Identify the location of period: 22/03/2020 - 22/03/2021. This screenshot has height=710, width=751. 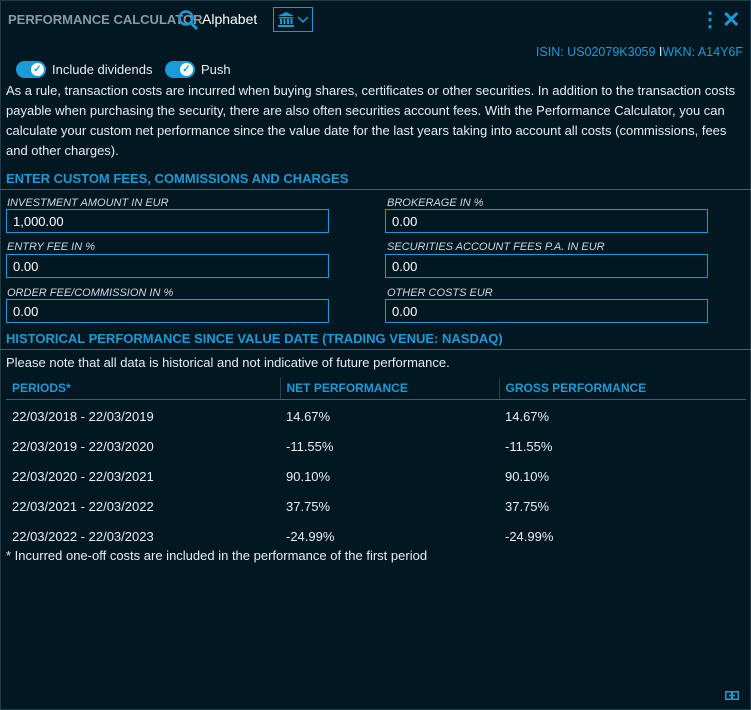
(83, 476).